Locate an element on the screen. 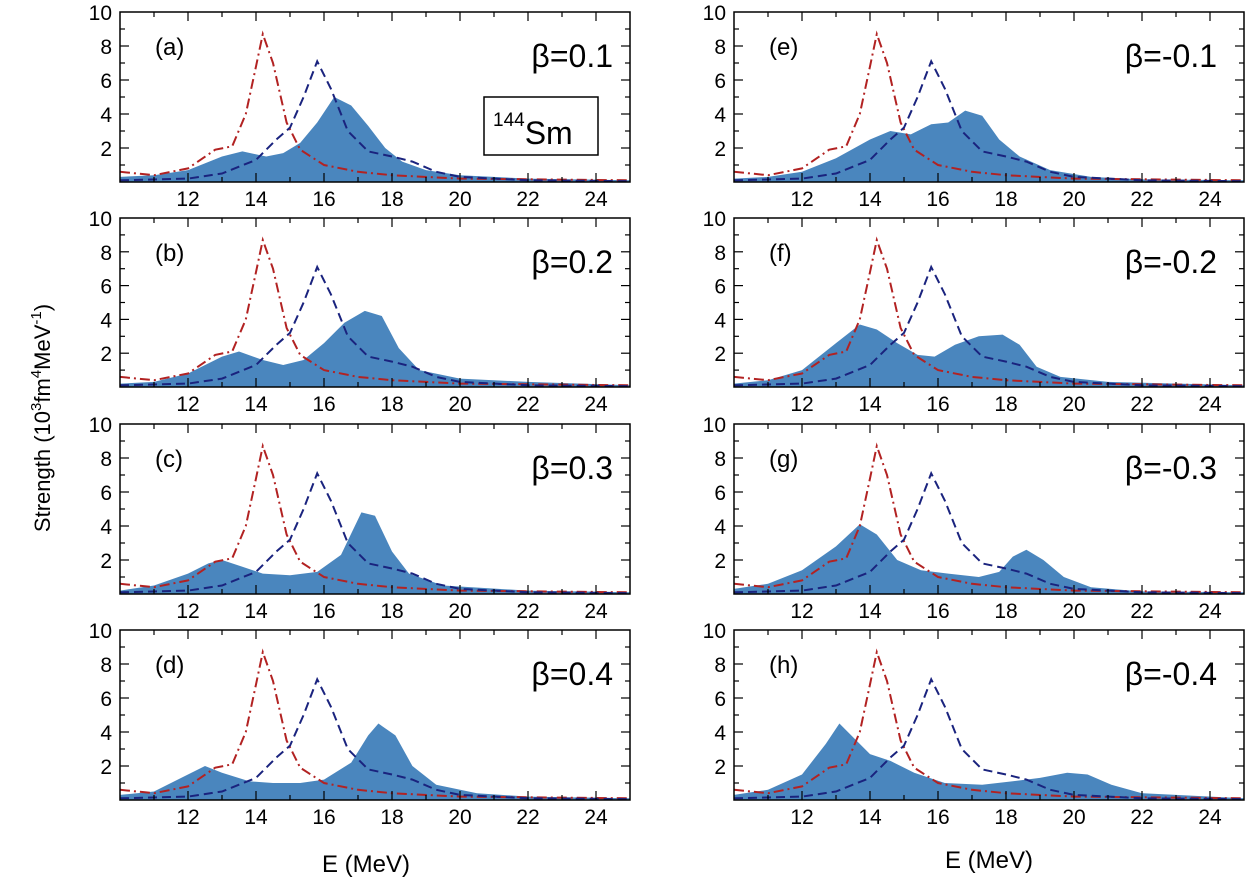  beta-label: β=0.1 is located at coordinates (572, 56).